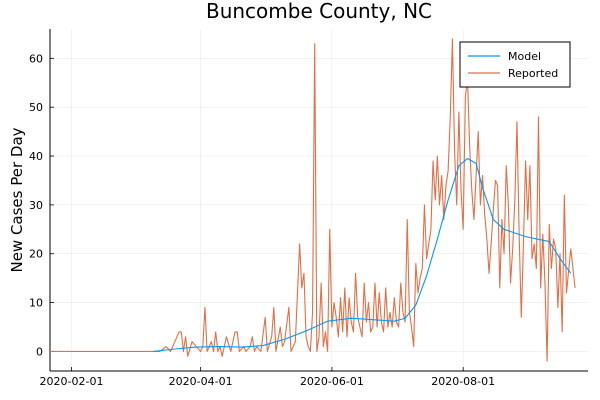 The width and height of the screenshot is (600, 400). I want to click on x-tick-label: 2020-04-01, so click(201, 381).